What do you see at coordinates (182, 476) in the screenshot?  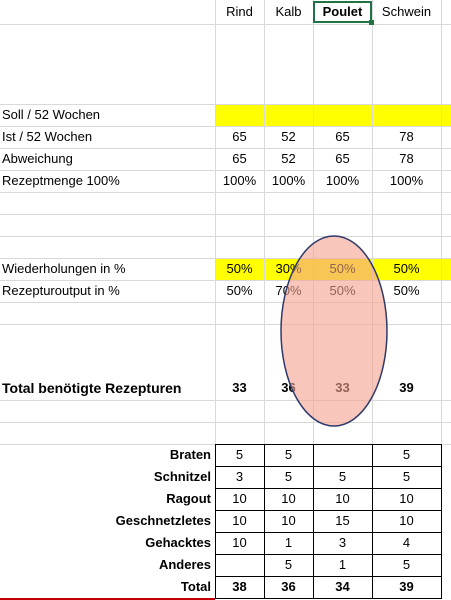 I see `row-label: Schnitzel` at bounding box center [182, 476].